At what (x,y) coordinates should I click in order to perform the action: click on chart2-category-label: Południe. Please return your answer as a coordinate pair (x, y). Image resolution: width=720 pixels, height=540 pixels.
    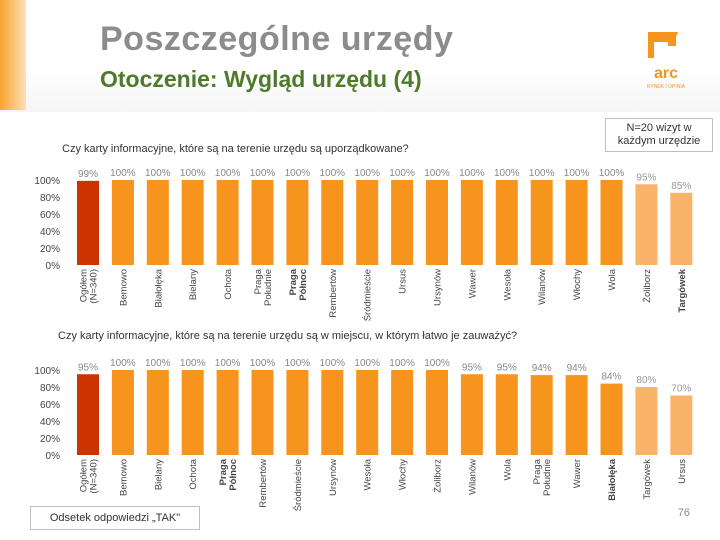
    Looking at the image, I should click on (547, 477).